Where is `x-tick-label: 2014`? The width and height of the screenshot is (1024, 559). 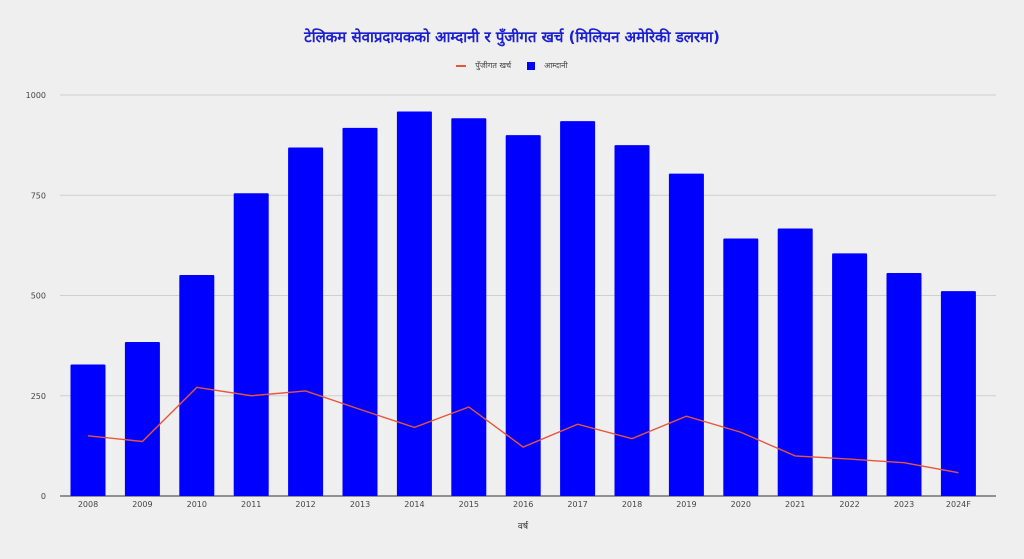
x-tick-label: 2014 is located at coordinates (414, 504).